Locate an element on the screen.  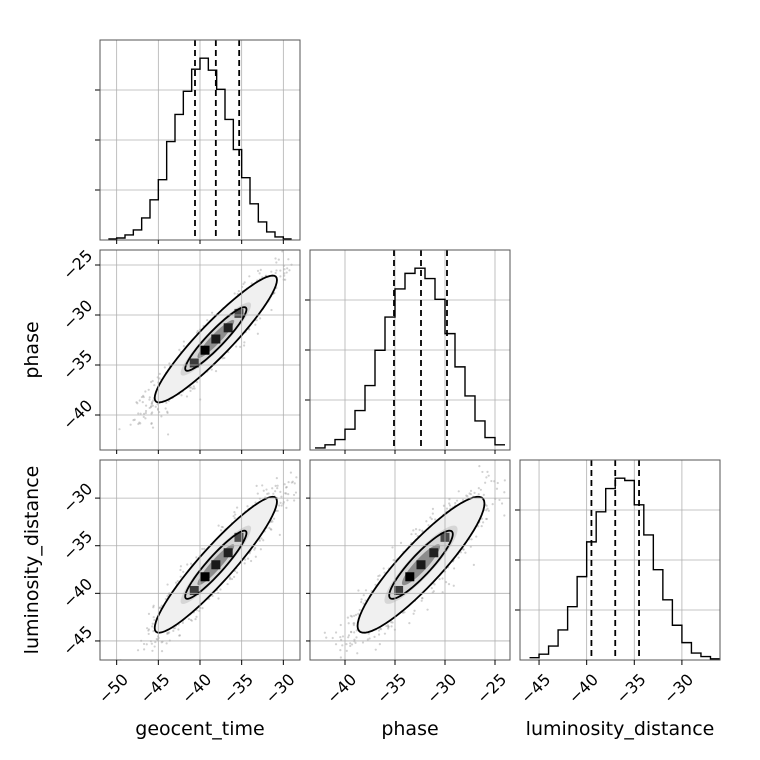
panel-frame is located at coordinates (410, 560).